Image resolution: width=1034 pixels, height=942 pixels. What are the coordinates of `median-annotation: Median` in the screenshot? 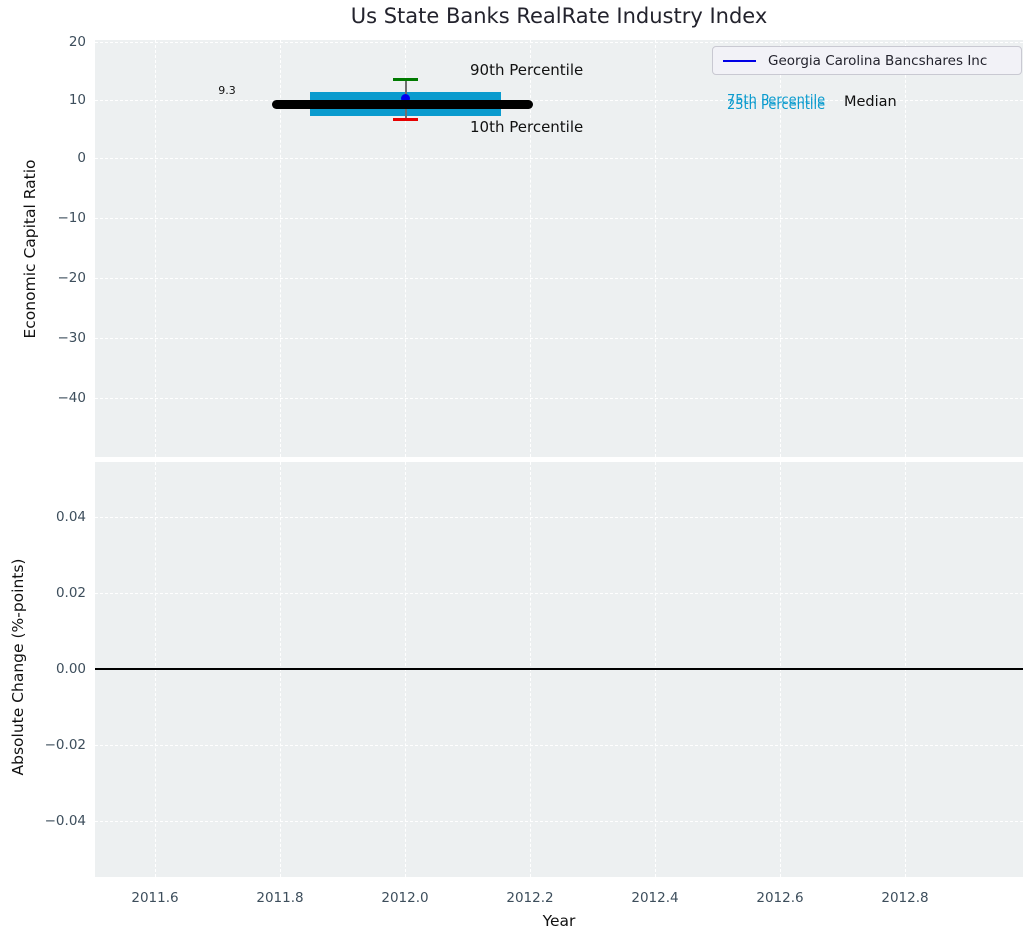 It's located at (870, 102).